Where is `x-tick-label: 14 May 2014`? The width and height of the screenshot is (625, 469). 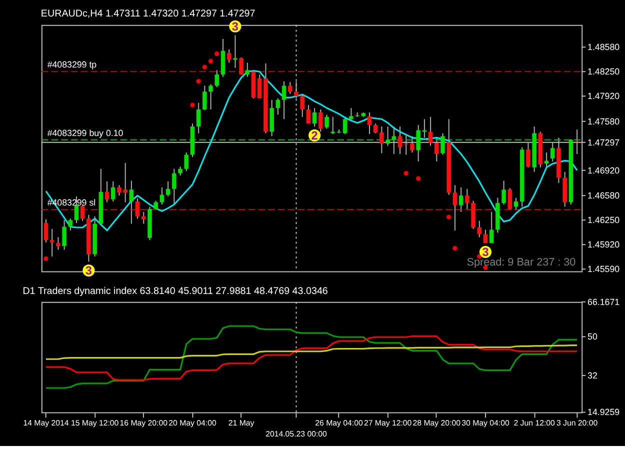
x-tick-label: 14 May 2014 is located at coordinates (46, 423).